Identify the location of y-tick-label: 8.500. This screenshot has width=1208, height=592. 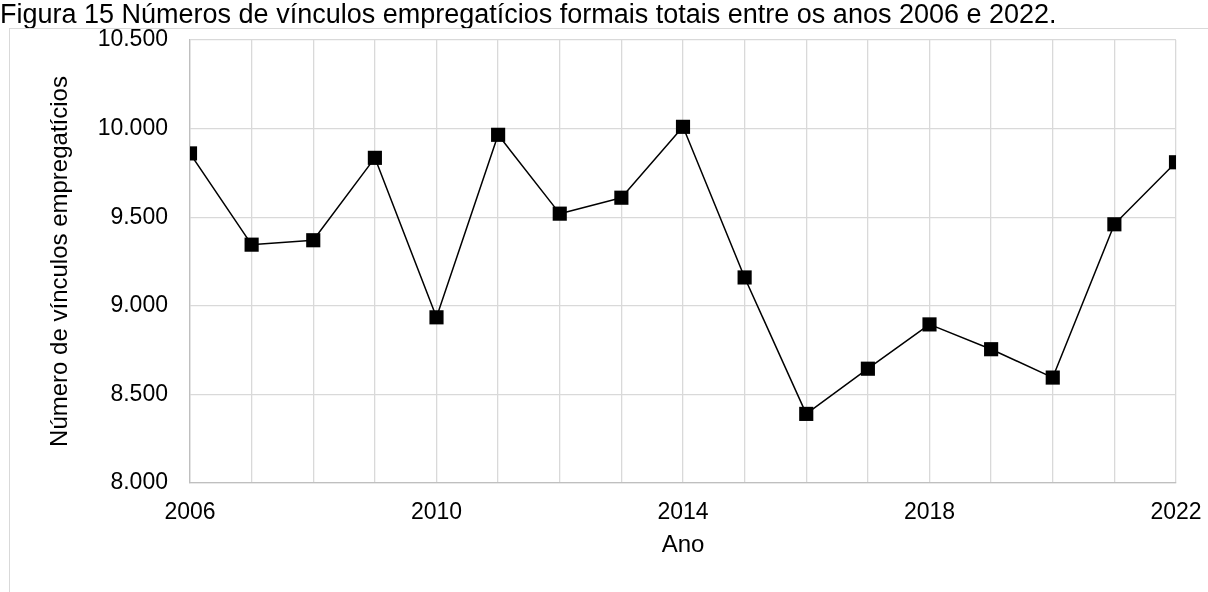
(139, 392).